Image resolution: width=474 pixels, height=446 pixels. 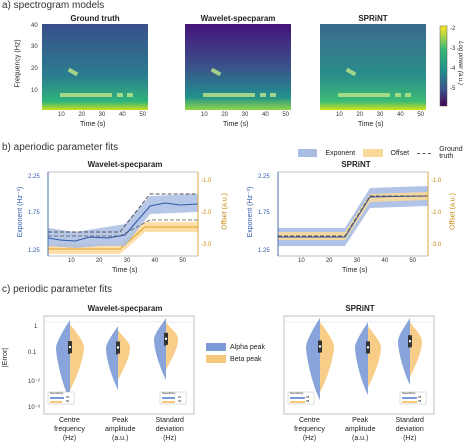 I want to click on aper2-ltick-1: 2.25, so click(x=264, y=177).